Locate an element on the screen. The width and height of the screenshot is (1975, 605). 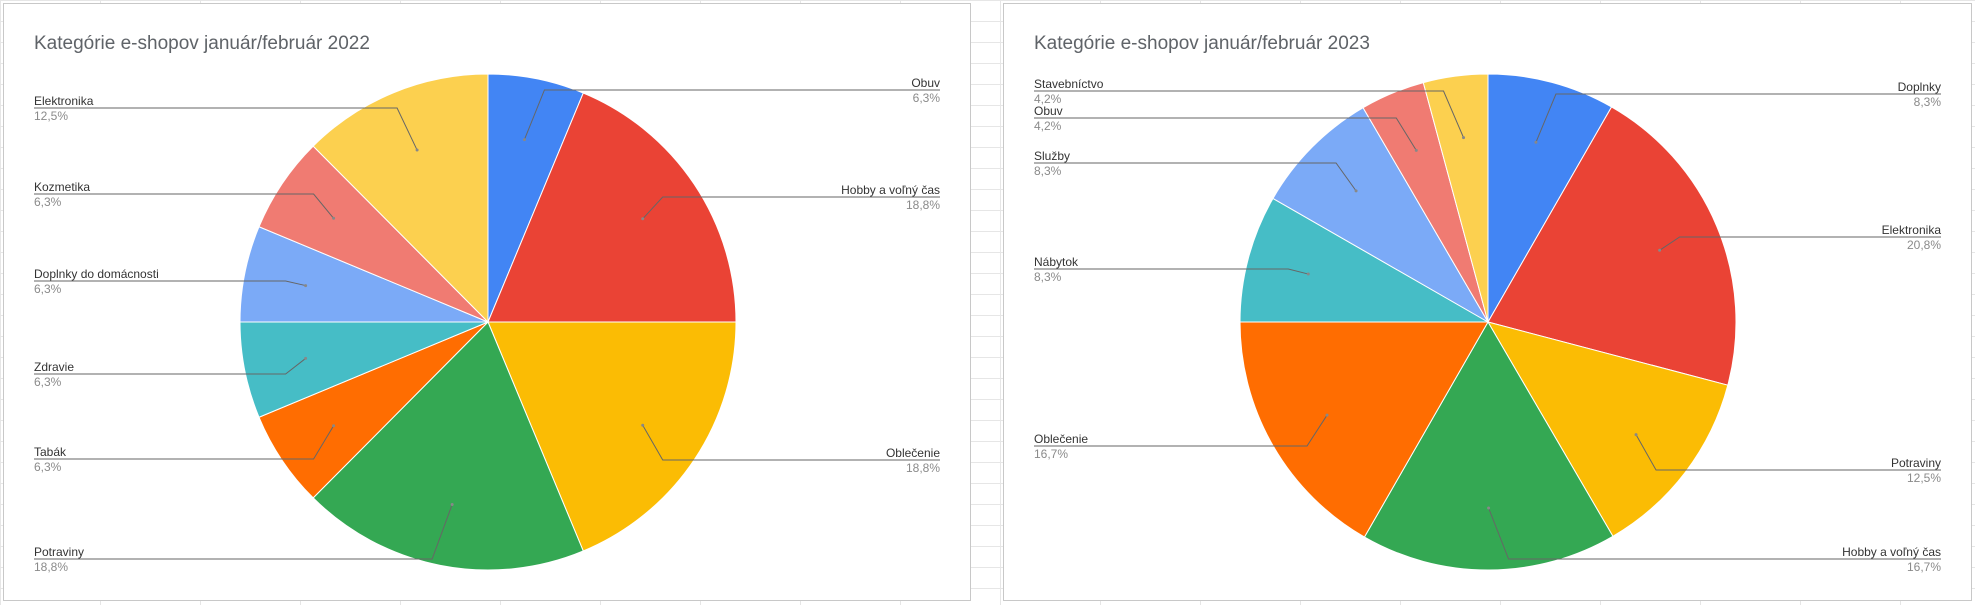
slice-label-zdravie: Zdravie is located at coordinates (54, 367).